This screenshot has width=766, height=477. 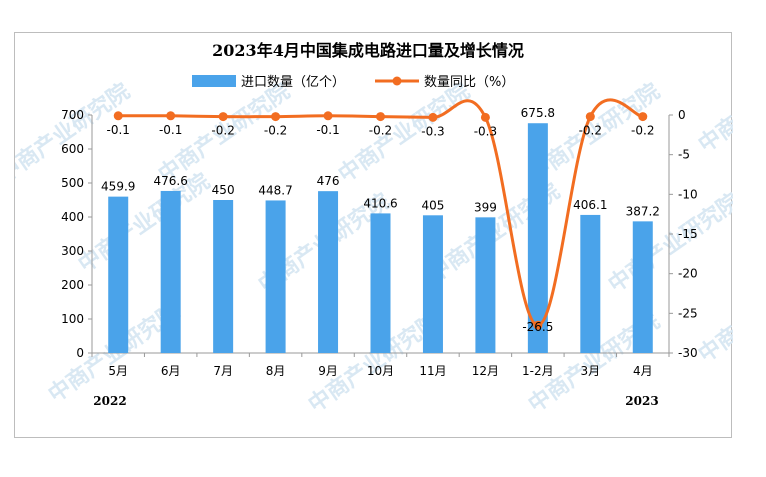 I want to click on bar-value-label: 387.2, so click(x=643, y=211).